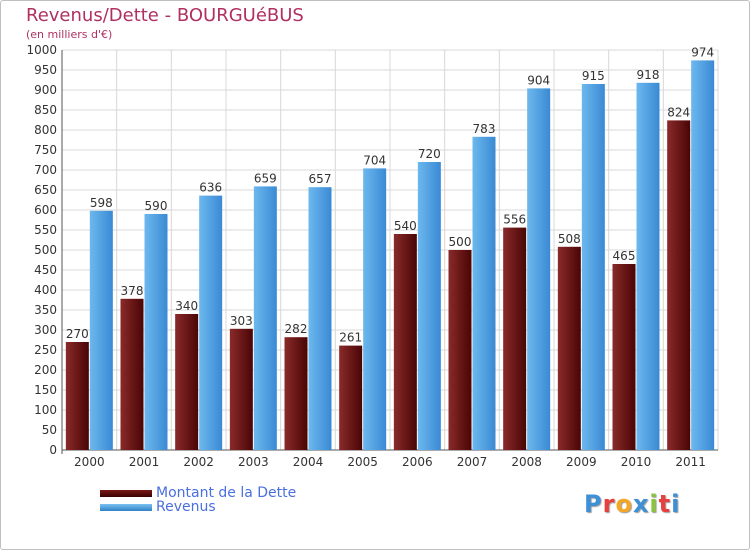 The image size is (750, 550). Describe the element at coordinates (45, 190) in the screenshot. I see `y-tick-label: 650` at that location.